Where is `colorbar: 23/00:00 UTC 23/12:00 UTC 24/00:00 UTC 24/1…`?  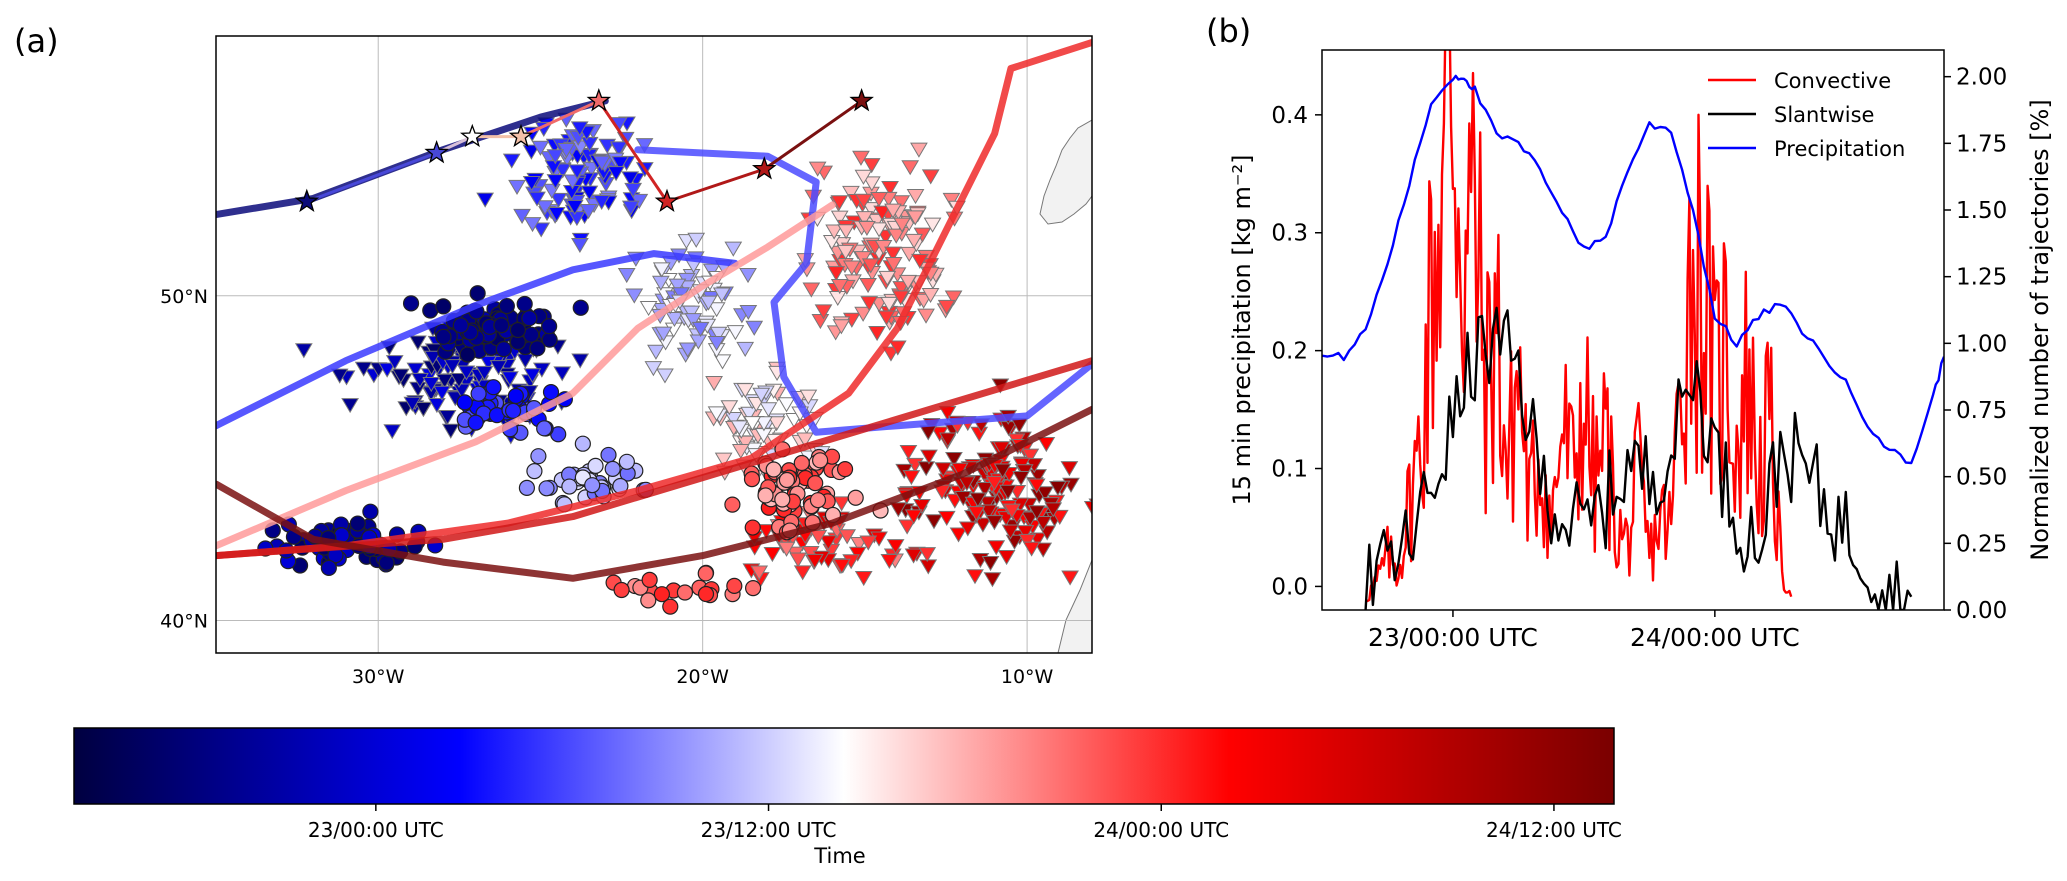 colorbar: 23/00:00 UTC 23/12:00 UTC 24/00:00 UTC 24/1… is located at coordinates (847, 797).